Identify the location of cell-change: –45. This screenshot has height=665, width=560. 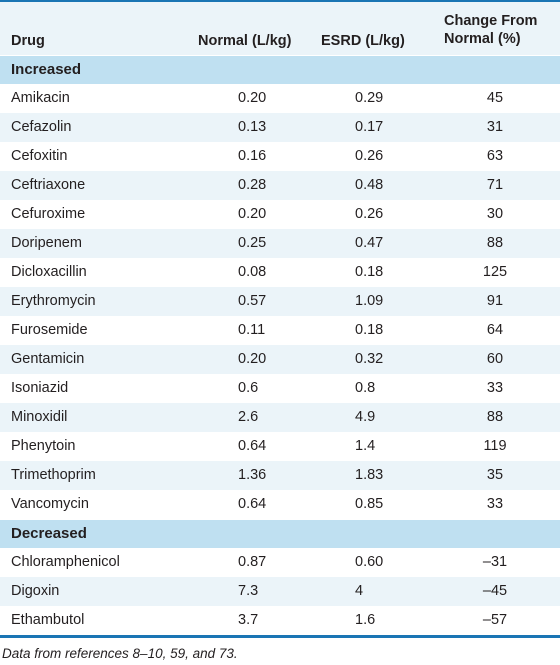
(495, 591).